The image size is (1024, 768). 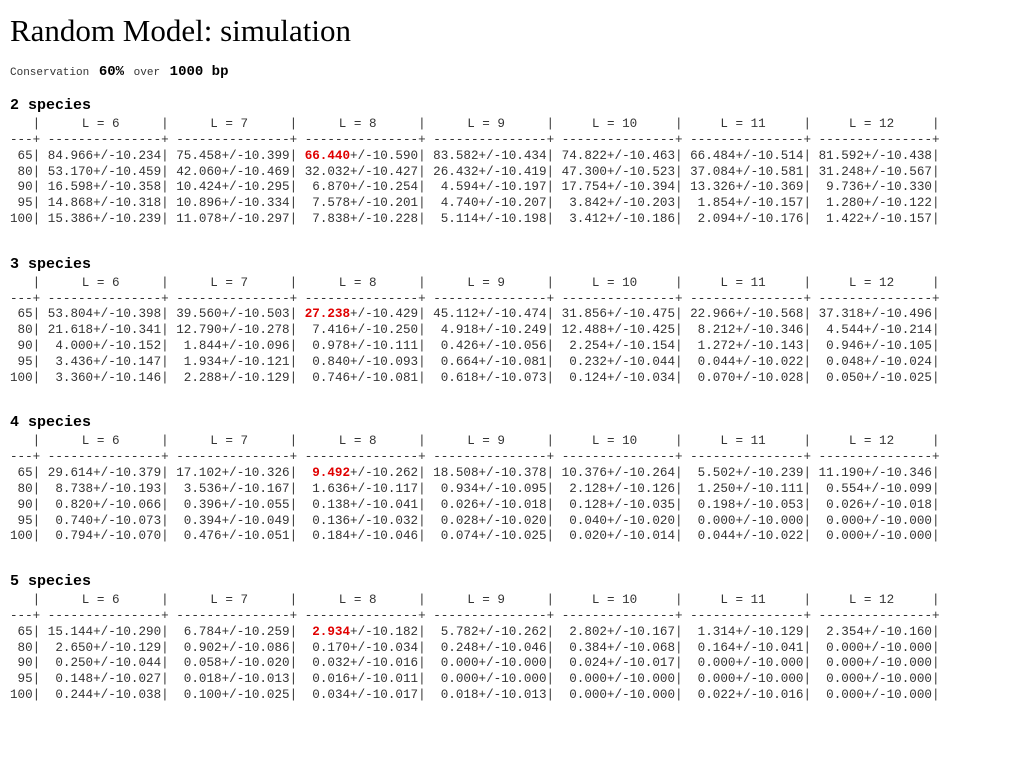 What do you see at coordinates (233, 203) in the screenshot?
I see `cell: 10.896+/-10.334` at bounding box center [233, 203].